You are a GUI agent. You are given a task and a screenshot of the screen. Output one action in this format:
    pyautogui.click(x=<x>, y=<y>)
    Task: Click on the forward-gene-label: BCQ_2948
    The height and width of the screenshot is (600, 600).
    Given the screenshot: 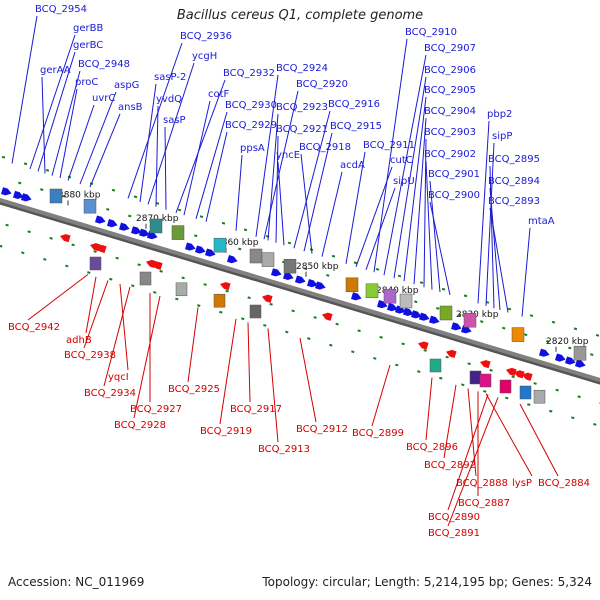 What is the action you would take?
    pyautogui.click(x=104, y=64)
    